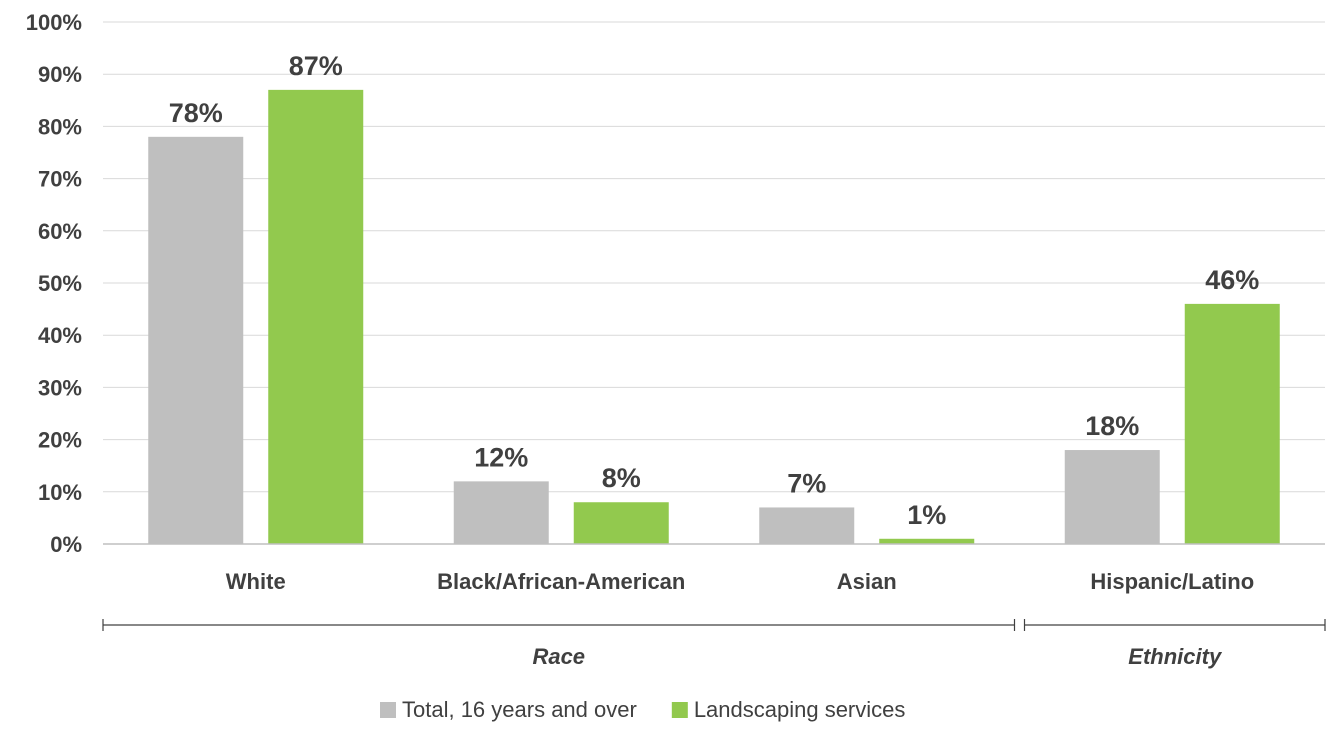 The image size is (1340, 730). I want to click on group-label: Ethnicity, so click(1175, 656).